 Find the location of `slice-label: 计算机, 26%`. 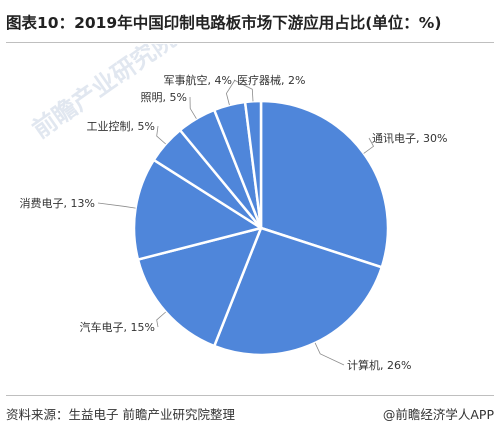

slice-label: 计算机, 26% is located at coordinates (379, 365).